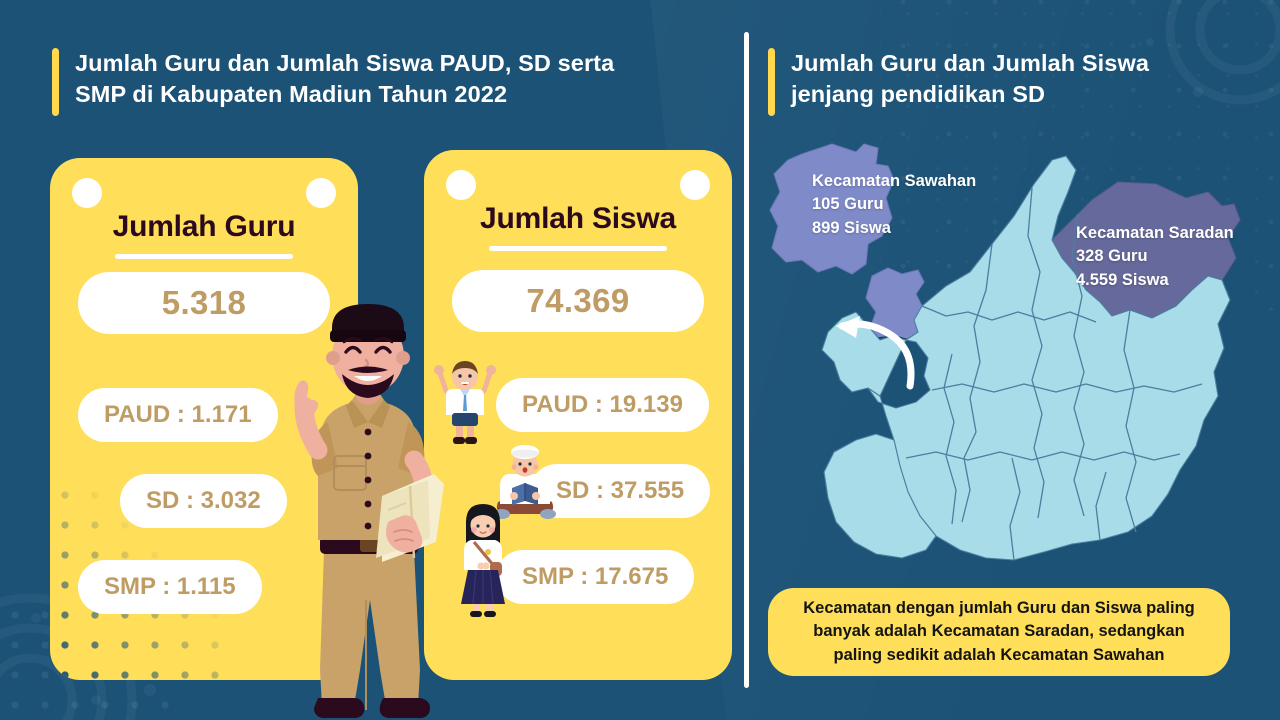  Describe the element at coordinates (577, 218) in the screenshot. I see `card-heading: Jumlah Siswa` at that location.